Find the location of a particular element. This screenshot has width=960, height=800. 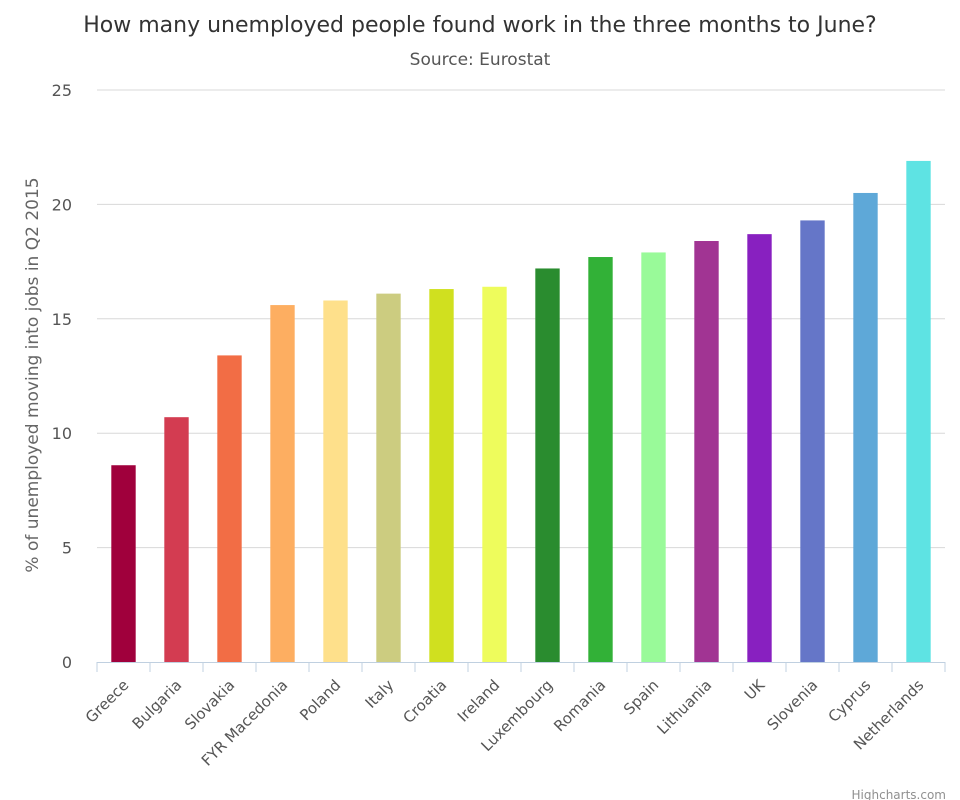

x-tick-label: Croatia is located at coordinates (424, 701).